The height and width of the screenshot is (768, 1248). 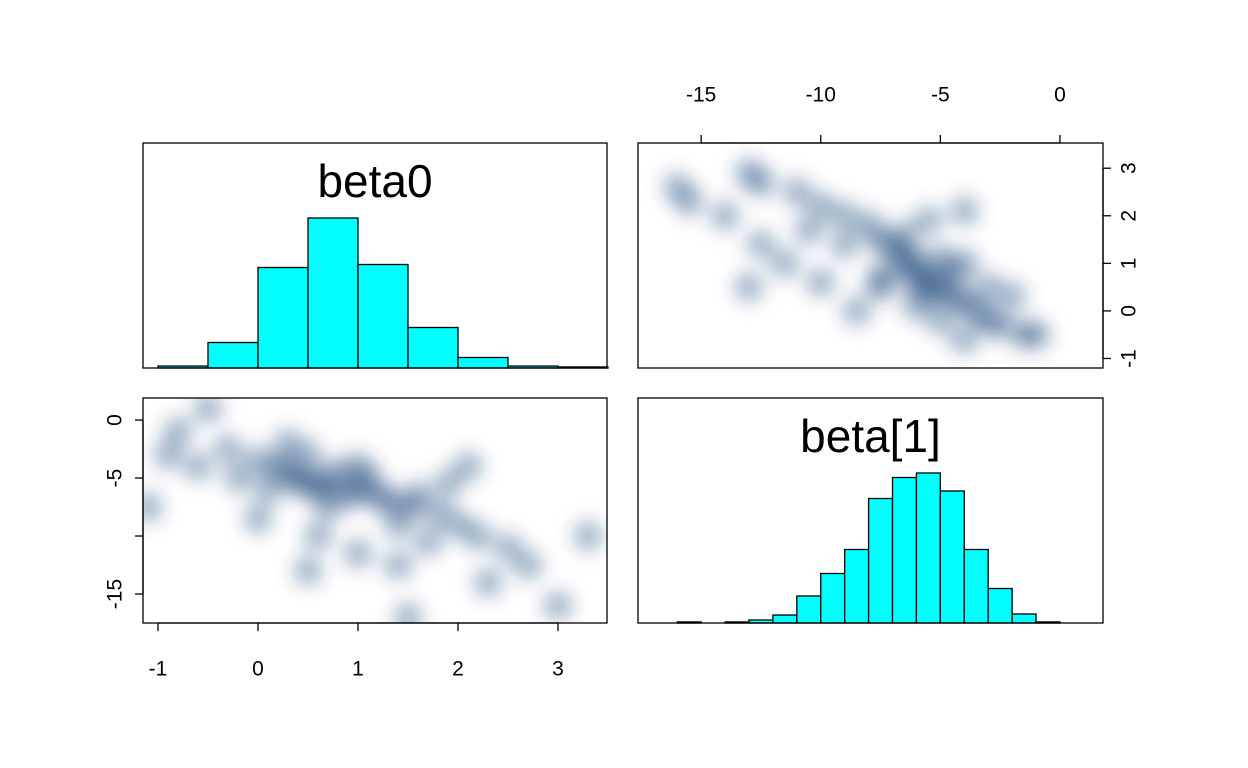 I want to click on x-tick-label: -5, so click(x=940, y=95).